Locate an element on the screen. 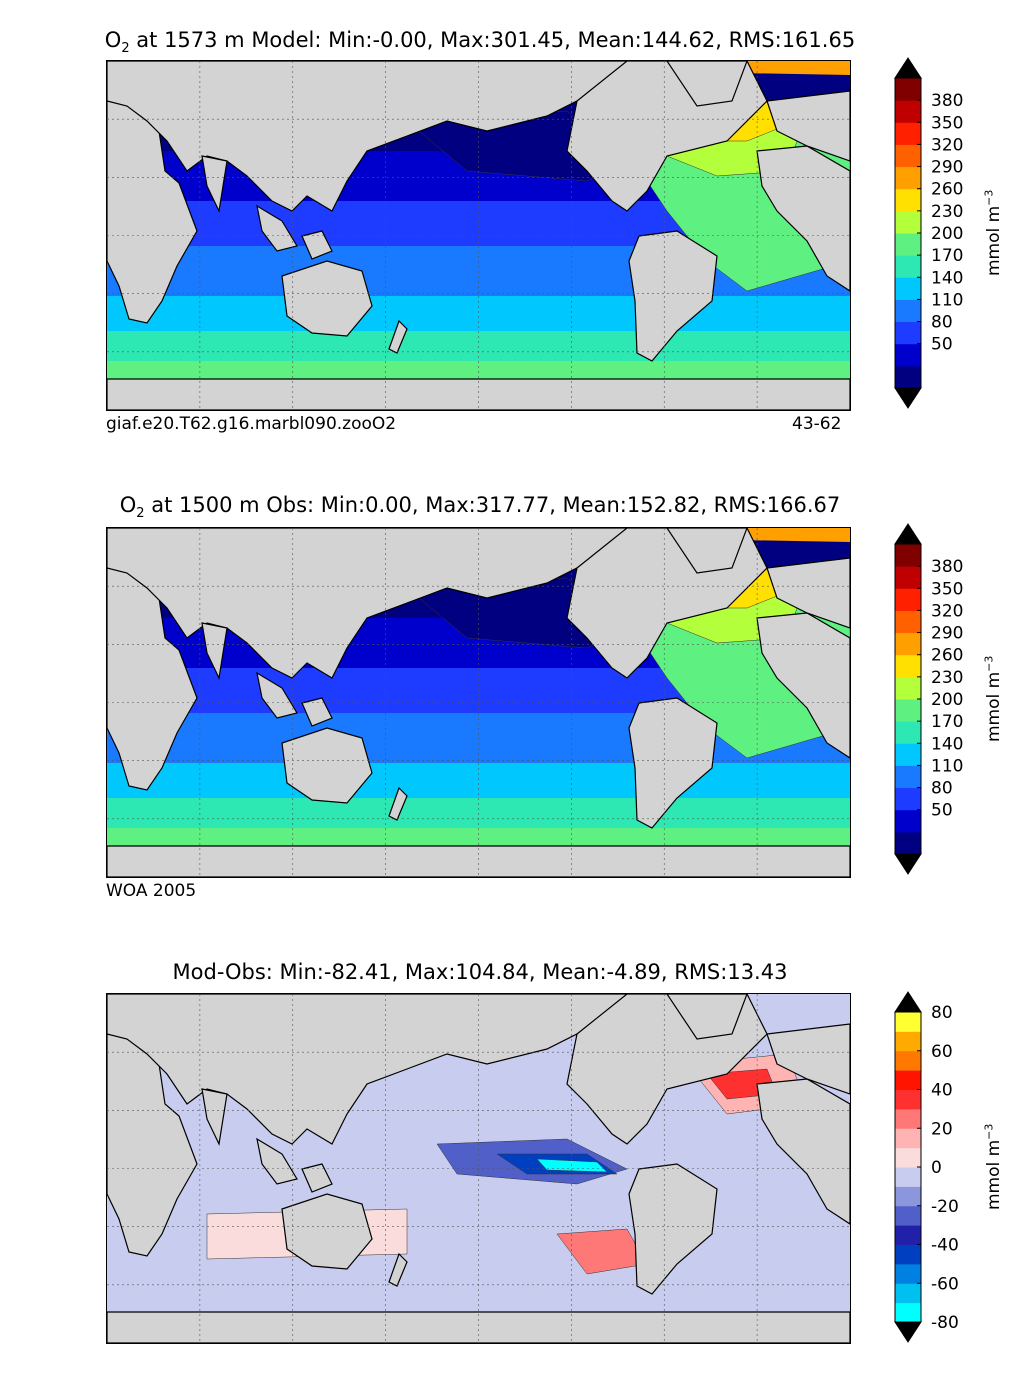 This screenshot has height=1374, width=1033. panel3-units-text: mmol m is located at coordinates (994, 1175).